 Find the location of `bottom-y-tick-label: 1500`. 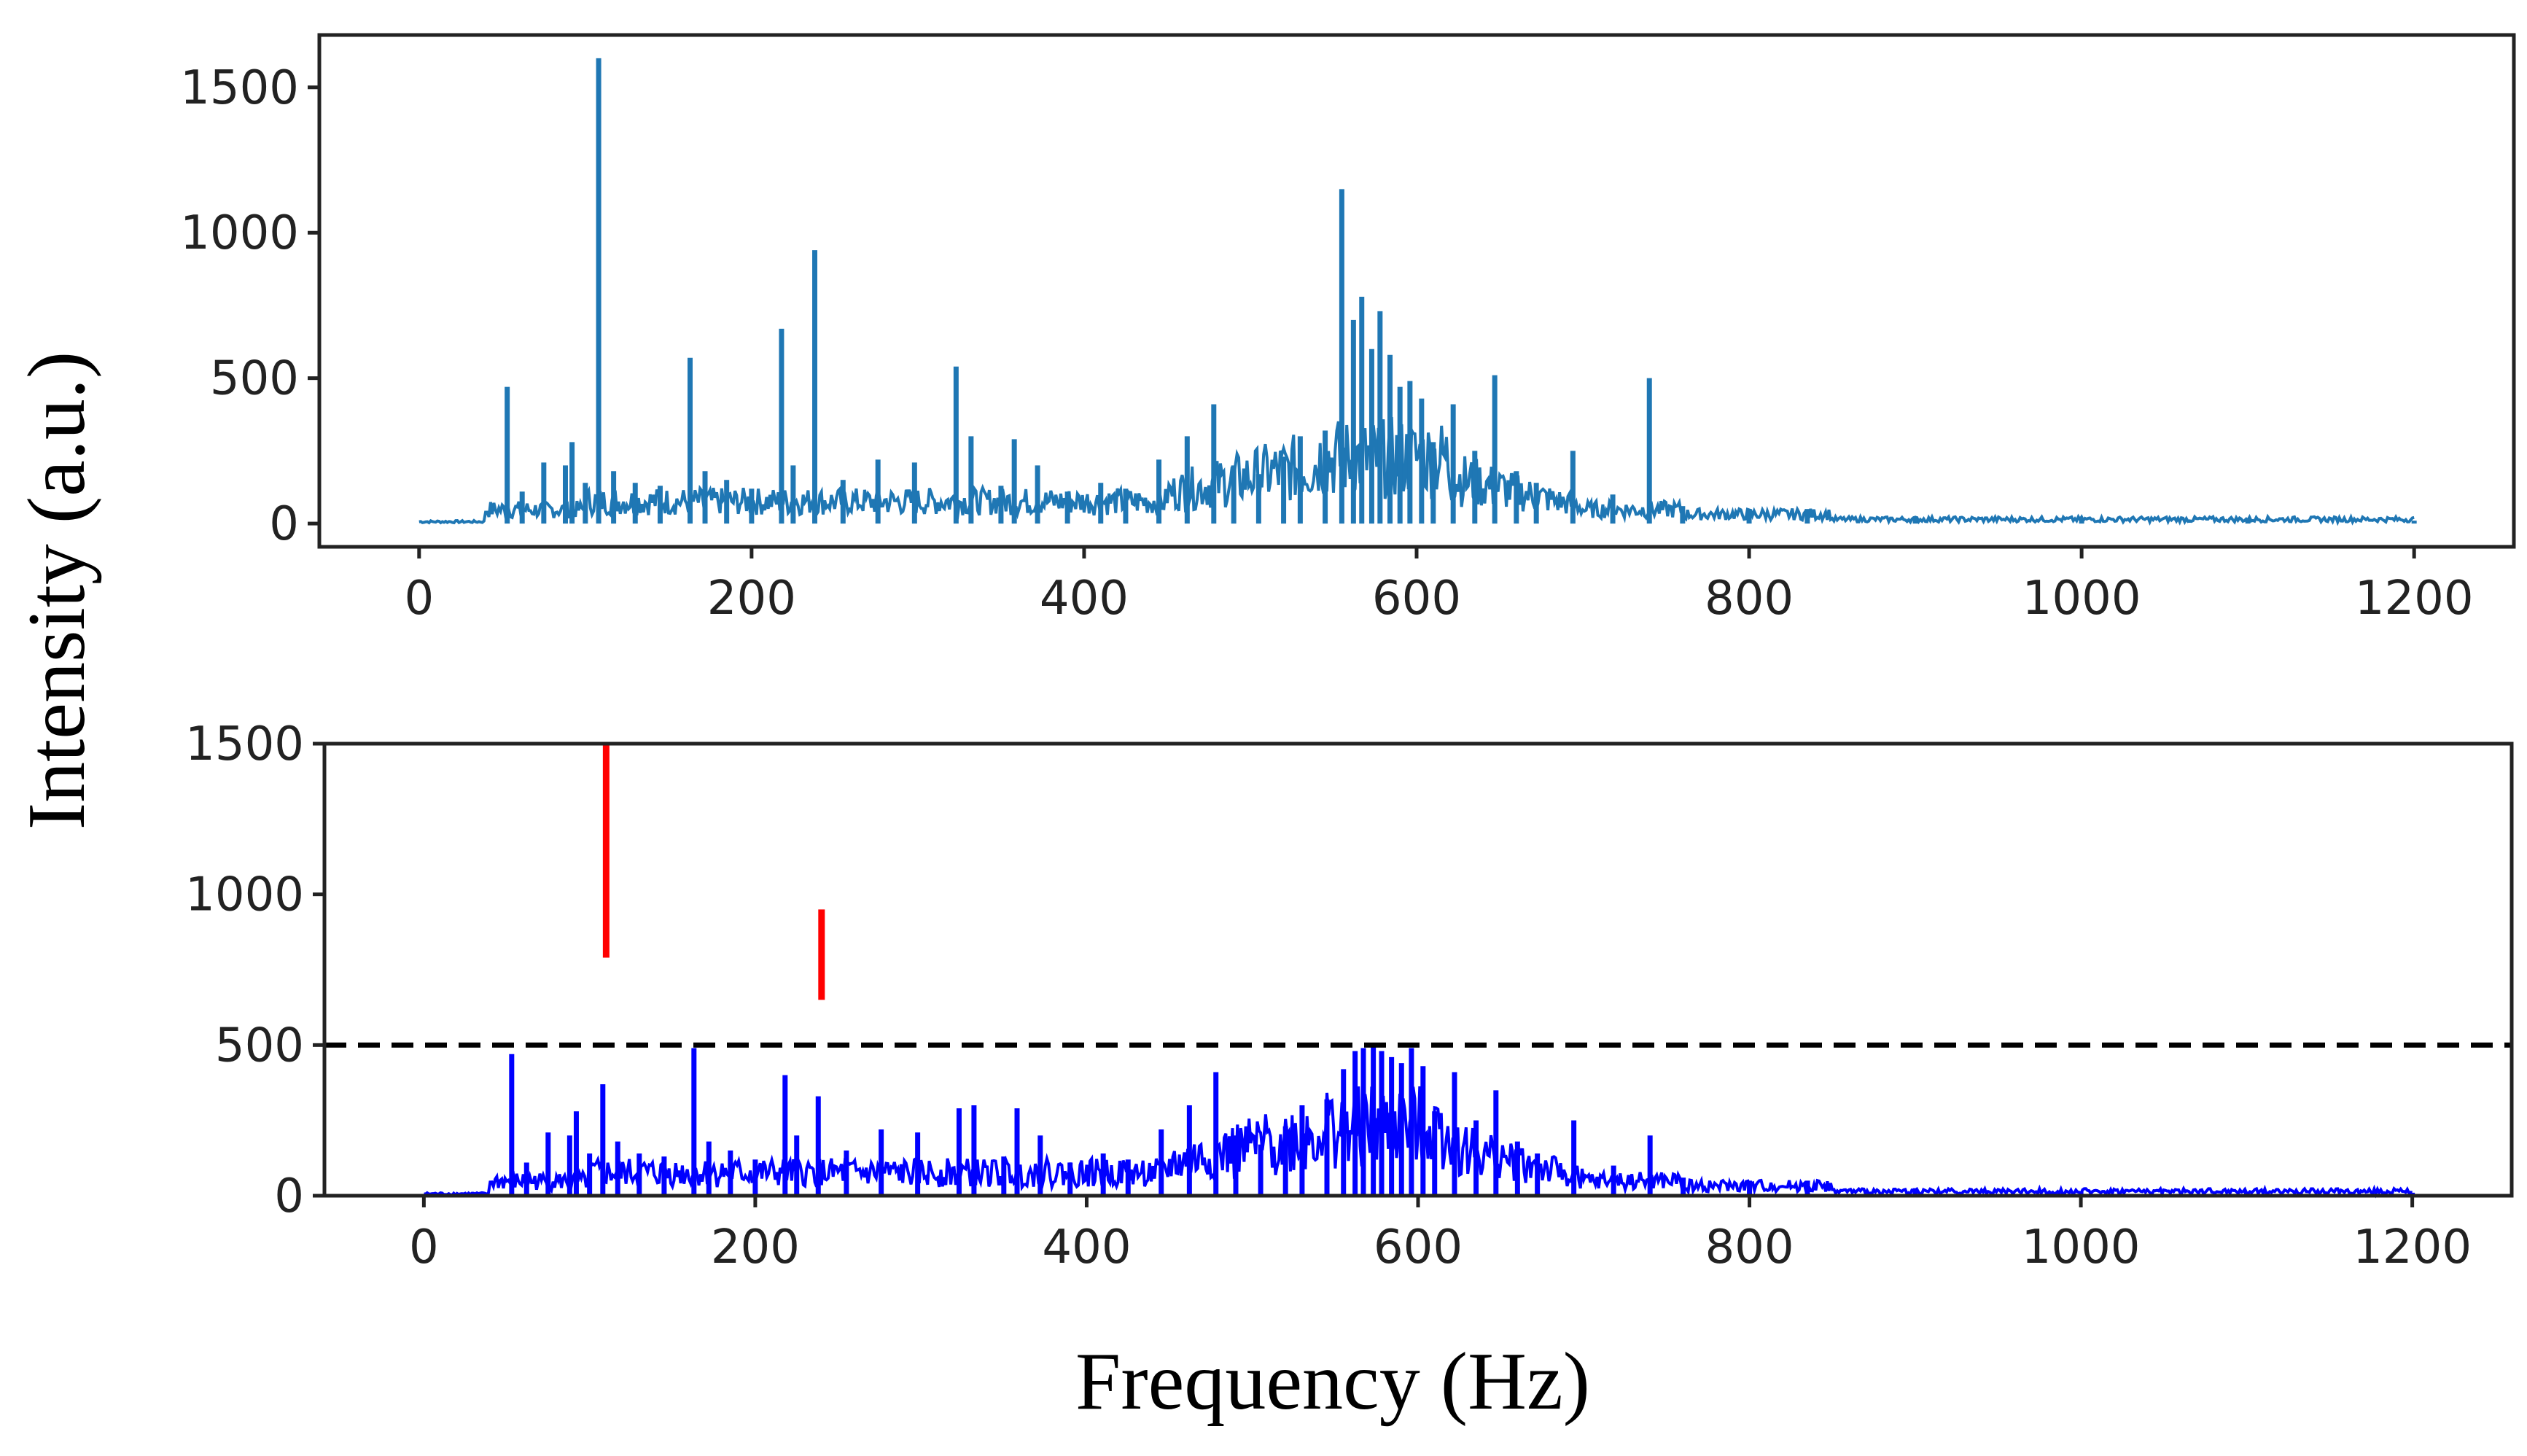

bottom-y-tick-label: 1500 is located at coordinates (244, 744).